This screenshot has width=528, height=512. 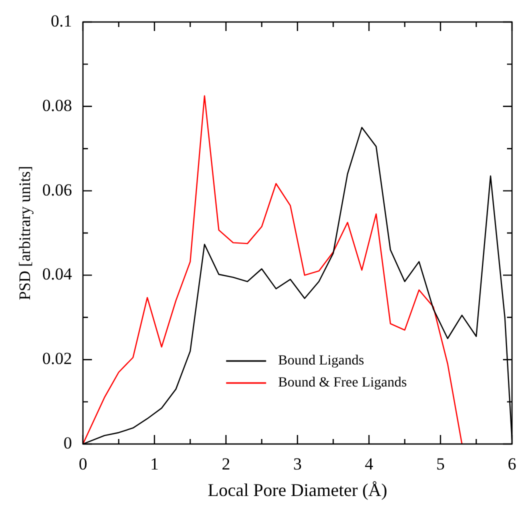 What do you see at coordinates (298, 490) in the screenshot?
I see `x-axis-title: Local Pore Diameter (Å)` at bounding box center [298, 490].